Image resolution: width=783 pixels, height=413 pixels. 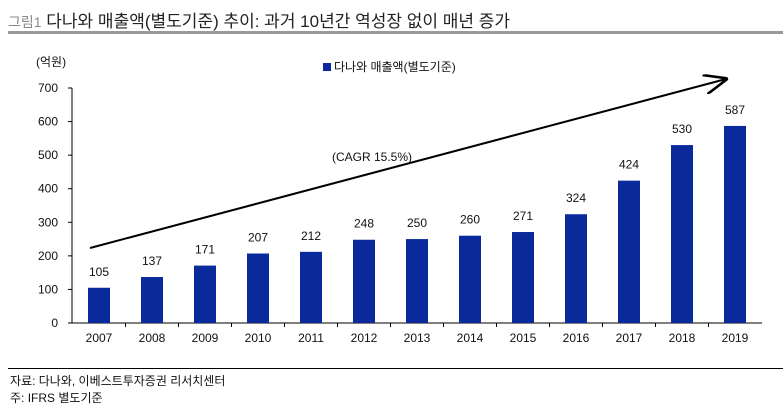 What do you see at coordinates (682, 129) in the screenshot?
I see `data-label: 530` at bounding box center [682, 129].